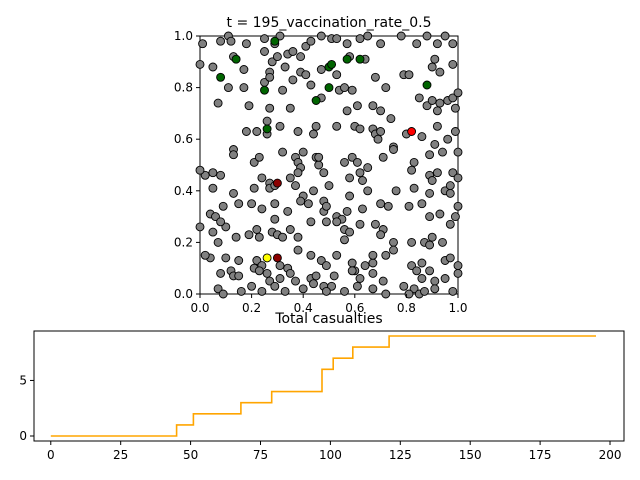  I want to click on scatter-x-tick-label: 0.2, so click(251, 308).